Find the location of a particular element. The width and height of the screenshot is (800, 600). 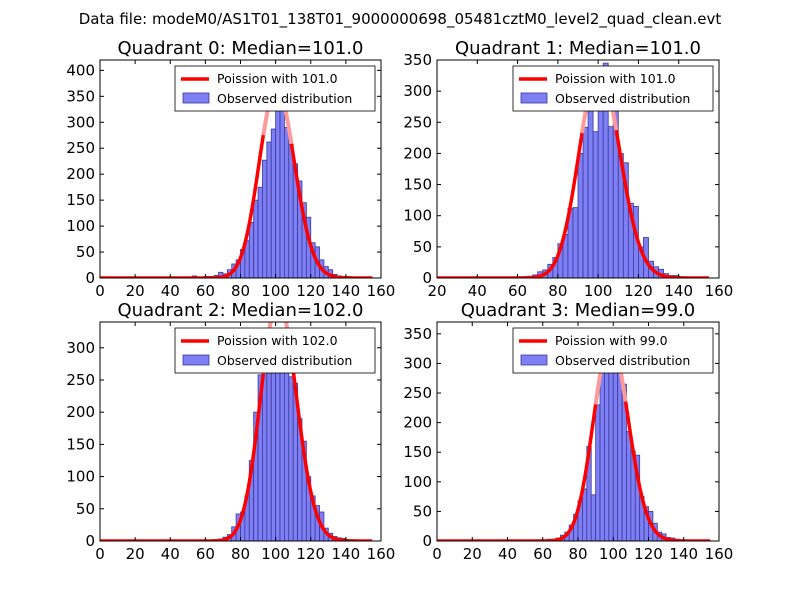

y-tick-label: 400 is located at coordinates (80, 70).